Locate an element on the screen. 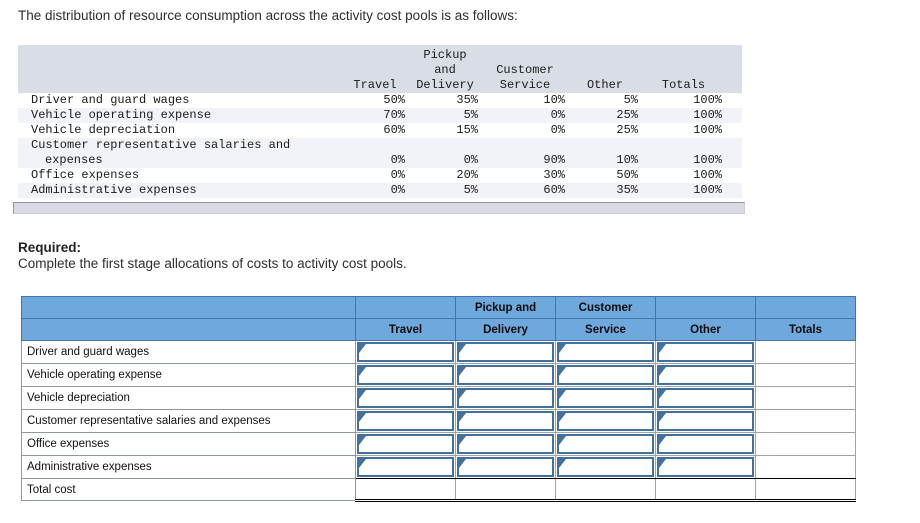 This screenshot has height=523, width=920. cell-value: 90% is located at coordinates (554, 160).